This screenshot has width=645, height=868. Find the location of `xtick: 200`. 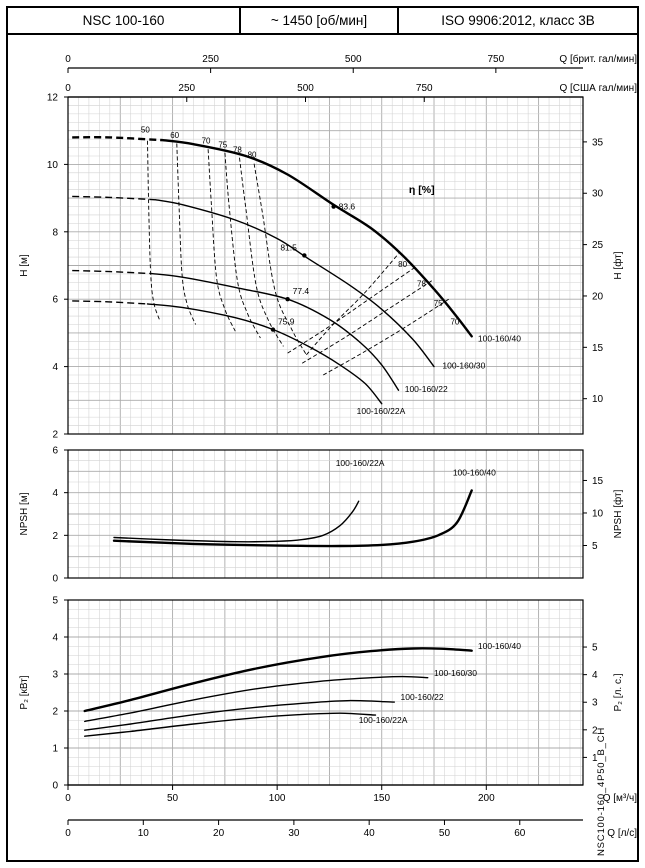

xtick: 200 is located at coordinates (486, 798).